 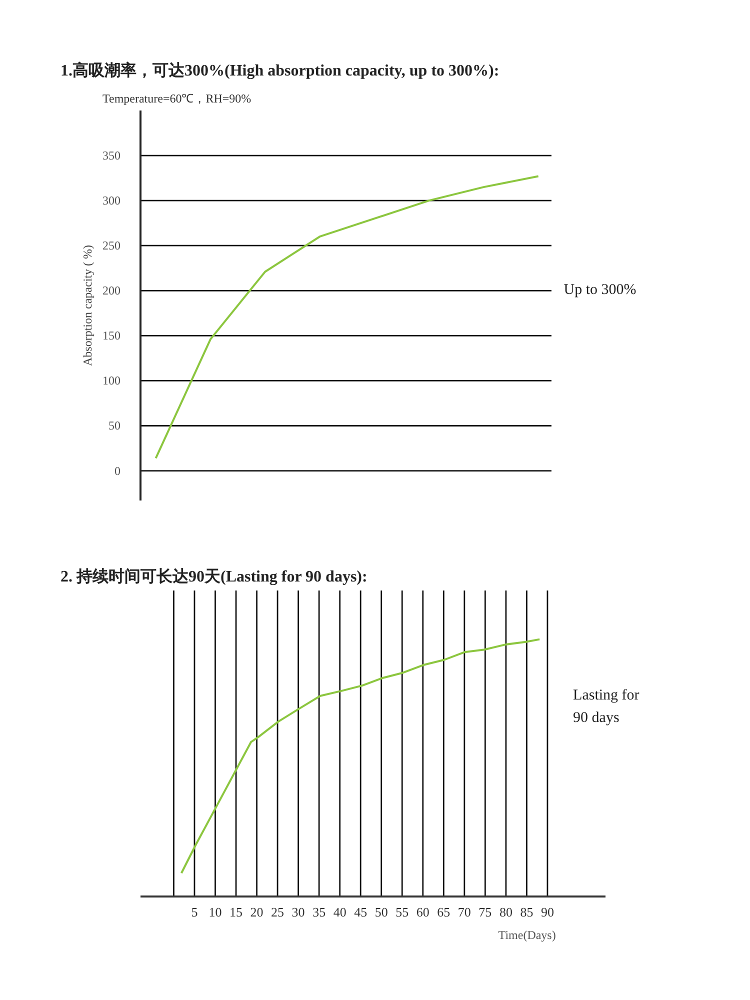 What do you see at coordinates (111, 245) in the screenshot?
I see `y-tick-label: 250` at bounding box center [111, 245].